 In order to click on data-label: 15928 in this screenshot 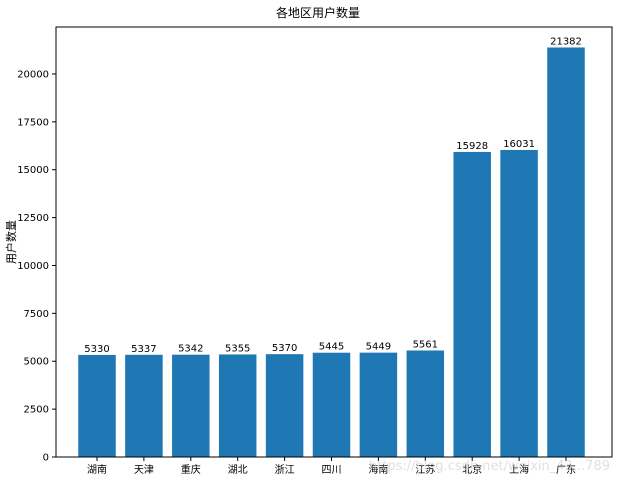, I will do `click(472, 146)`.